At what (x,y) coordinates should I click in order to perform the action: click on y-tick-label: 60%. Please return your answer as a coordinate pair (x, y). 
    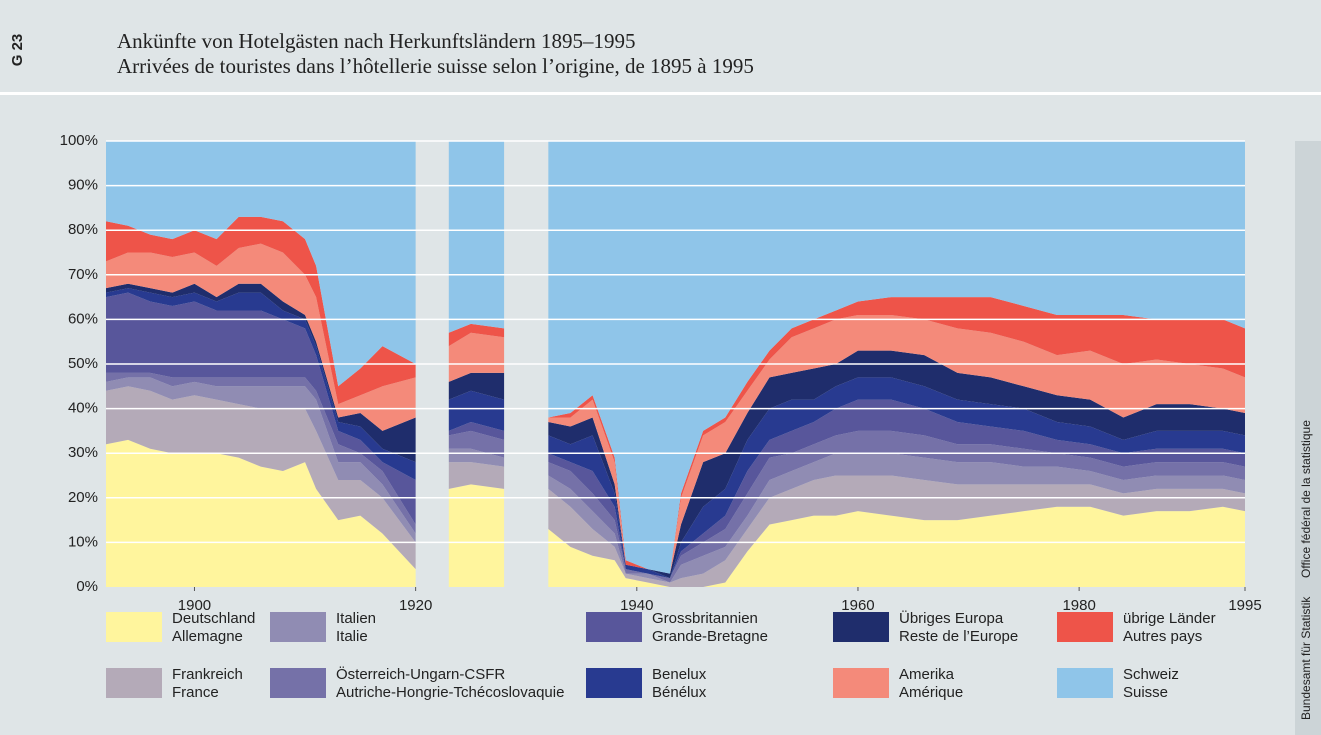
    Looking at the image, I should click on (83, 318).